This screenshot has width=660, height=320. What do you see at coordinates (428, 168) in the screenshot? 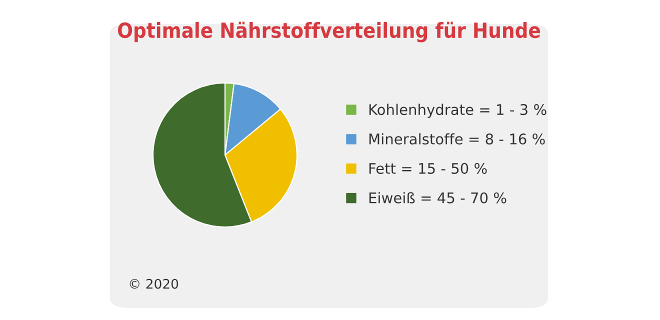
I see `legend-label: Fett = 15 - 50 %` at bounding box center [428, 168].